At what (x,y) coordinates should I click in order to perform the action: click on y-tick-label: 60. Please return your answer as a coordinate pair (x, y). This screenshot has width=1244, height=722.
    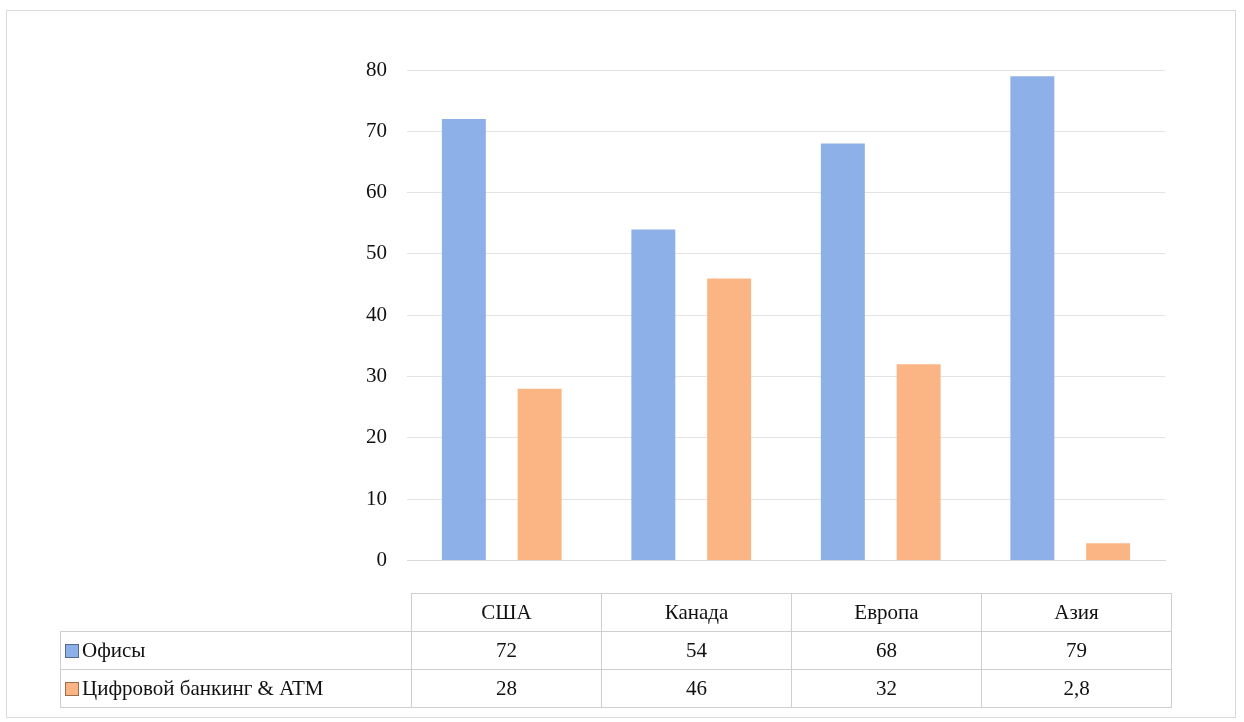
    Looking at the image, I should click on (376, 191).